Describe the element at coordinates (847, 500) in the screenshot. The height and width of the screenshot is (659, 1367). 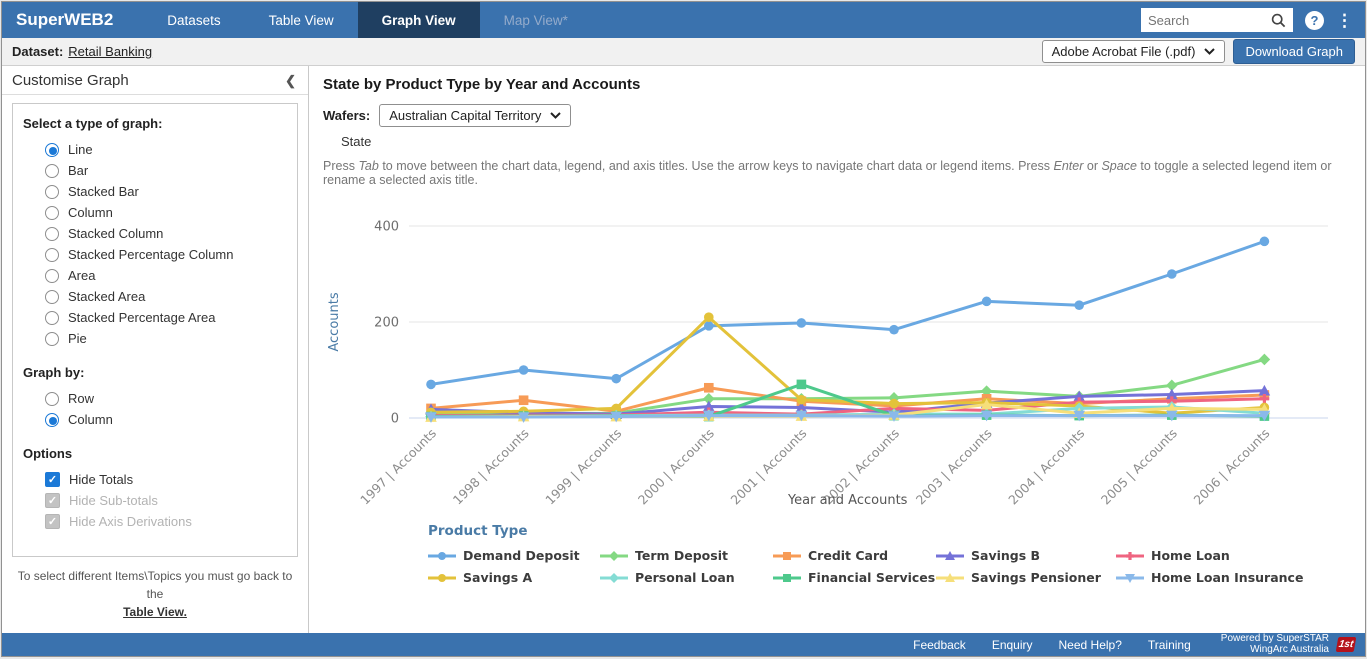
I see `x-axis-title: Year and Accounts` at that location.